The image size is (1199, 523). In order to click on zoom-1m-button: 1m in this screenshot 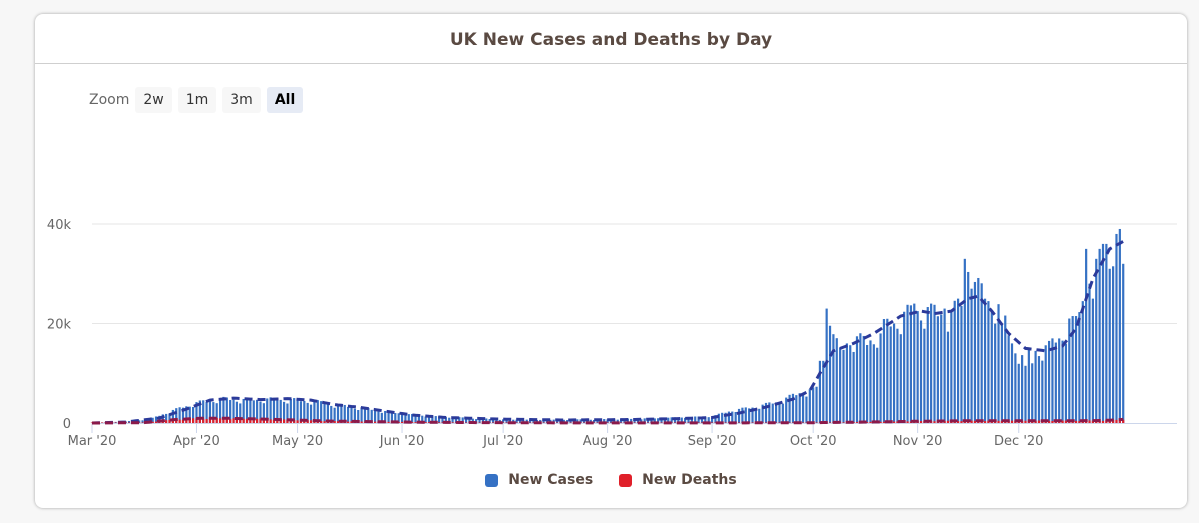, I will do `click(197, 100)`.